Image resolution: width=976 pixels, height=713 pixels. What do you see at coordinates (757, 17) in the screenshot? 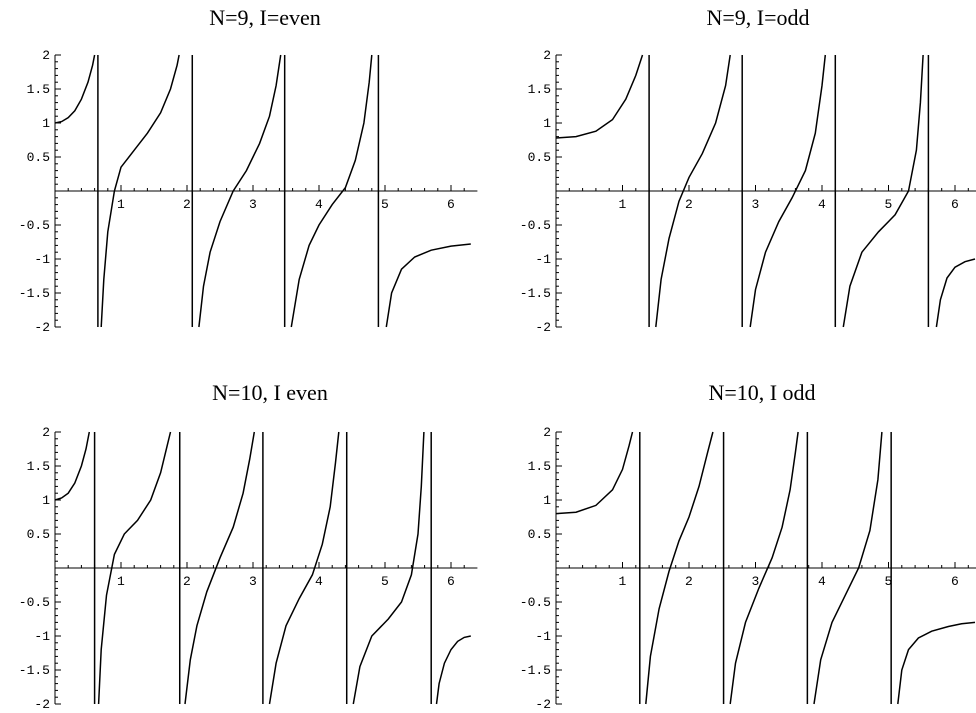
I see `panel-title: N=9, I=odd` at bounding box center [757, 17].